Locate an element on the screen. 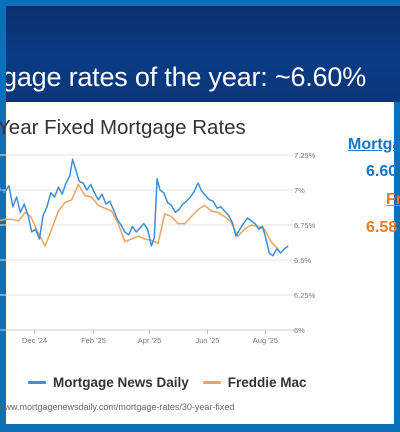 The height and width of the screenshot is (432, 400). legend-item-series-b: Freddie Mac is located at coordinates (254, 382).